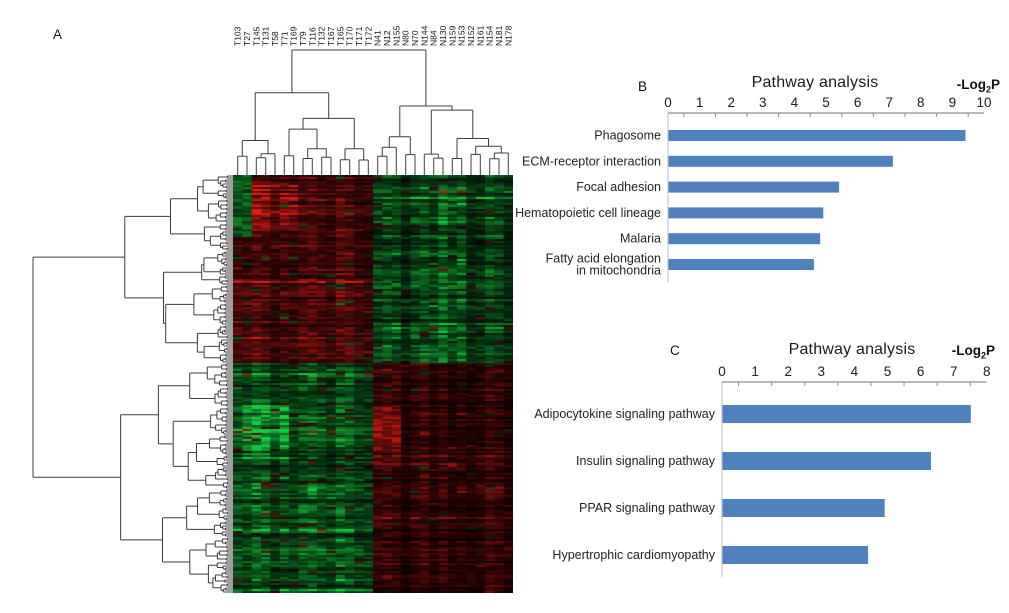 The image size is (1009, 613). What do you see at coordinates (424, 35) in the screenshot?
I see `heatmap-column-label: N144` at bounding box center [424, 35].